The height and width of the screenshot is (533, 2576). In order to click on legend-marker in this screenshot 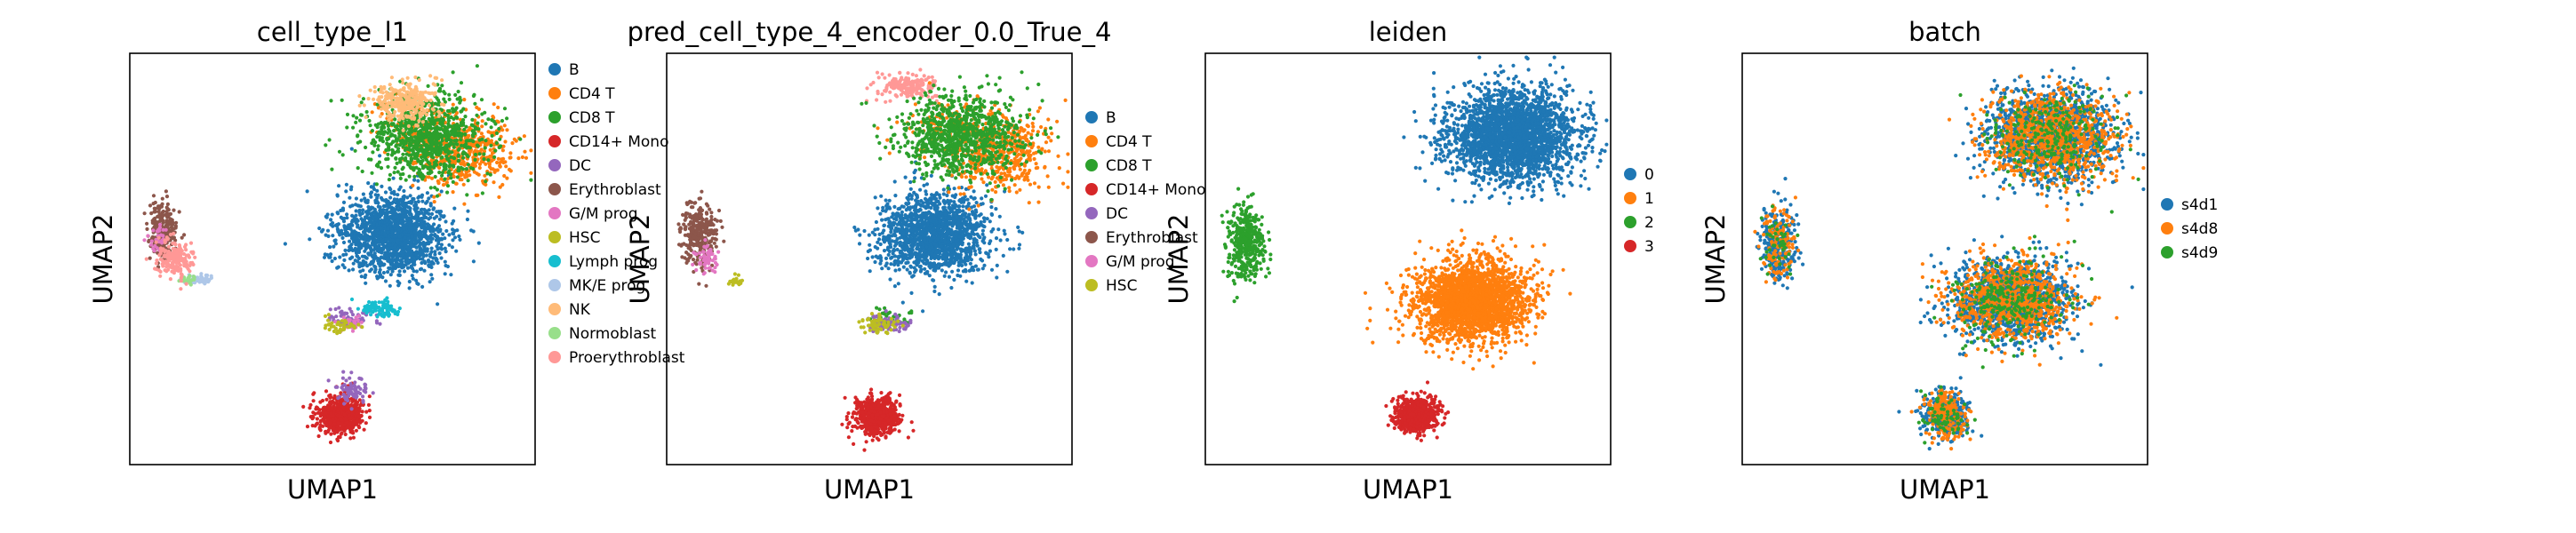, I will do `click(554, 237)`.